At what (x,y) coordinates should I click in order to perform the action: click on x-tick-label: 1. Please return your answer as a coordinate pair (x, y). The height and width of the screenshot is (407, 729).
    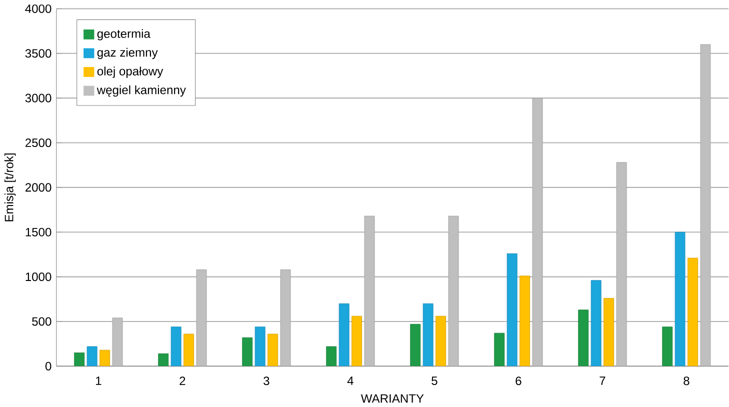
    Looking at the image, I should click on (99, 380).